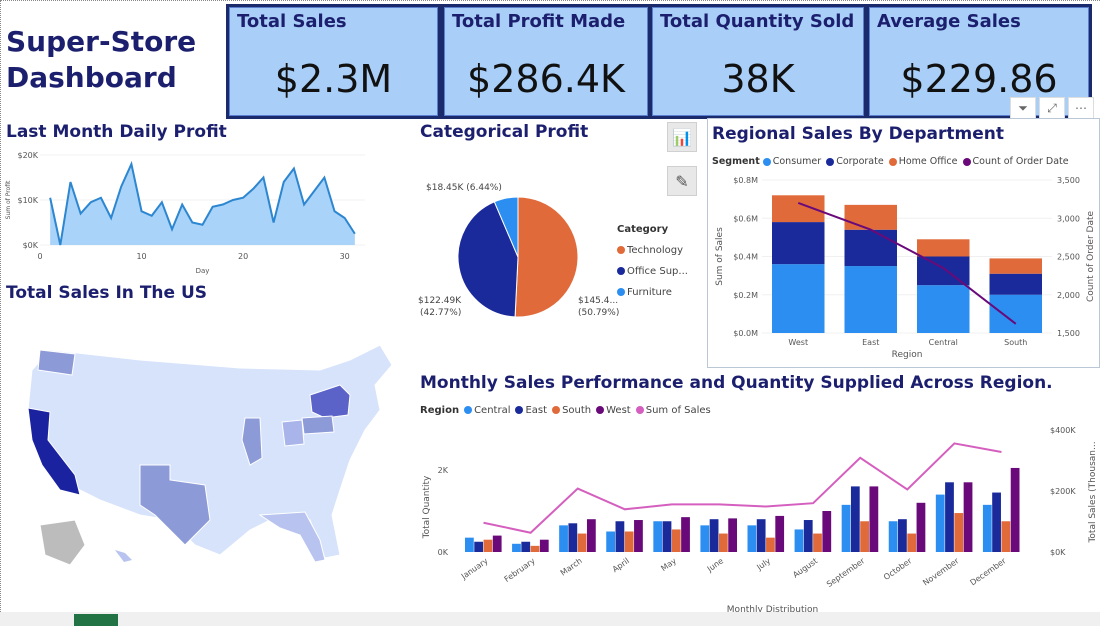 Image resolution: width=1100 pixels, height=626 pixels. I want to click on kpi-total-quantity: Total Quantity Sold 38K, so click(758, 61).